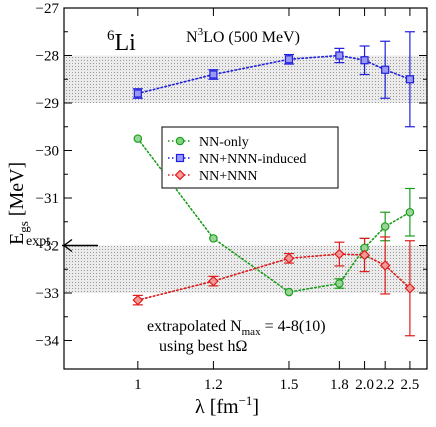 This screenshot has height=427, width=436. Describe the element at coordinates (251, 37) in the screenshot. I see `interaction-suffix: LO (500 MeV)` at that location.